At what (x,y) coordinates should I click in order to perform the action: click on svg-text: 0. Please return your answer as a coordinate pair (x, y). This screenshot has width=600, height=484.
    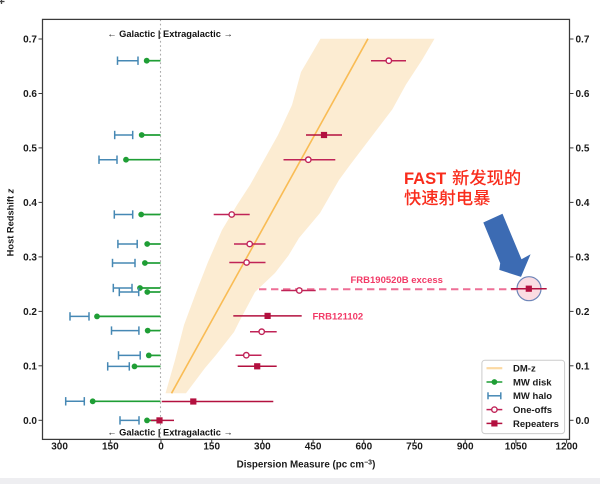
    Looking at the image, I should click on (161, 447).